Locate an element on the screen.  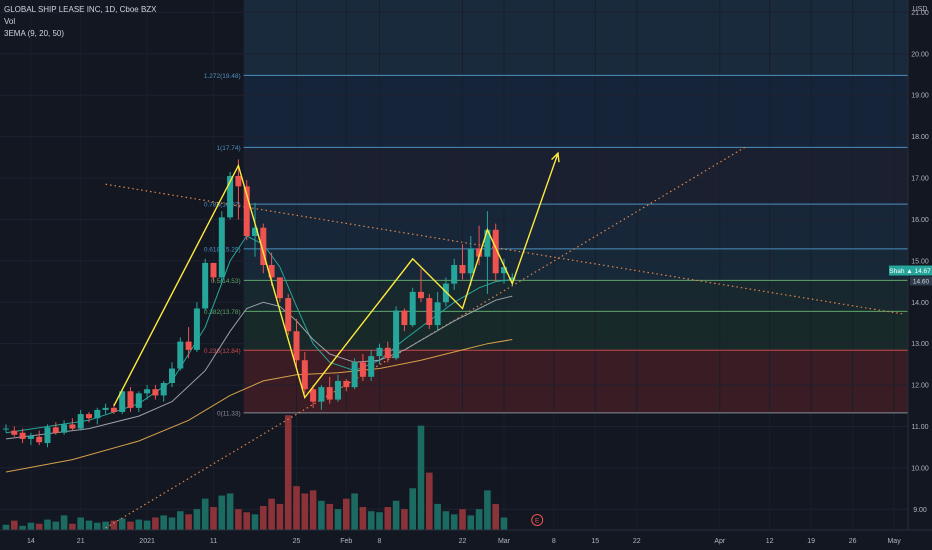
price-tick-label: 13.00 is located at coordinates (920, 344).